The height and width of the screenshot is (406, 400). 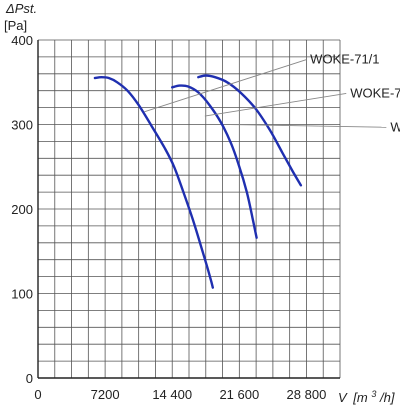 I want to click on y-tick-label: 0, so click(x=29, y=378).